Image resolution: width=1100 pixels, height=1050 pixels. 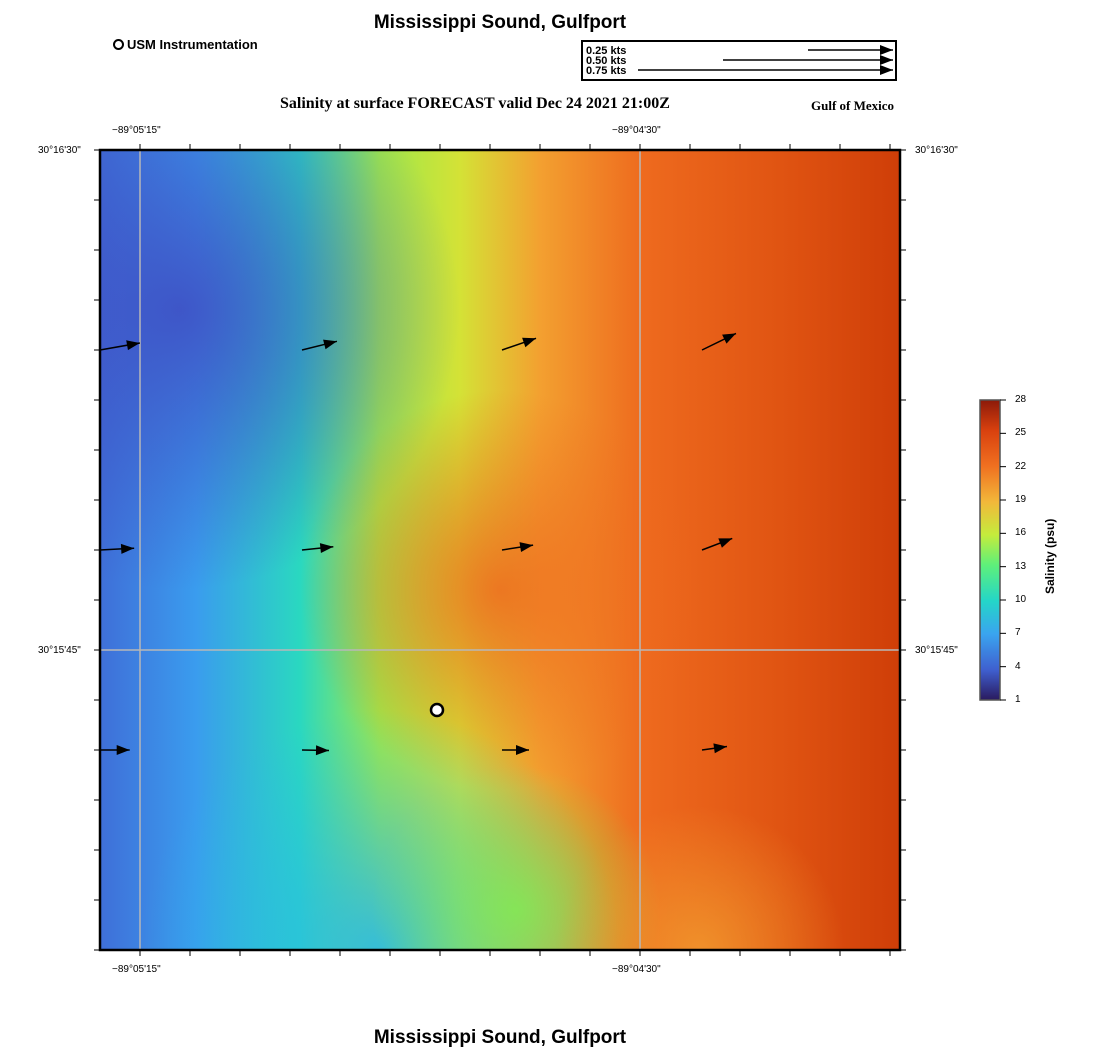 What do you see at coordinates (59, 150) in the screenshot?
I see `lat-tick-left-1: 30°16'30"` at bounding box center [59, 150].